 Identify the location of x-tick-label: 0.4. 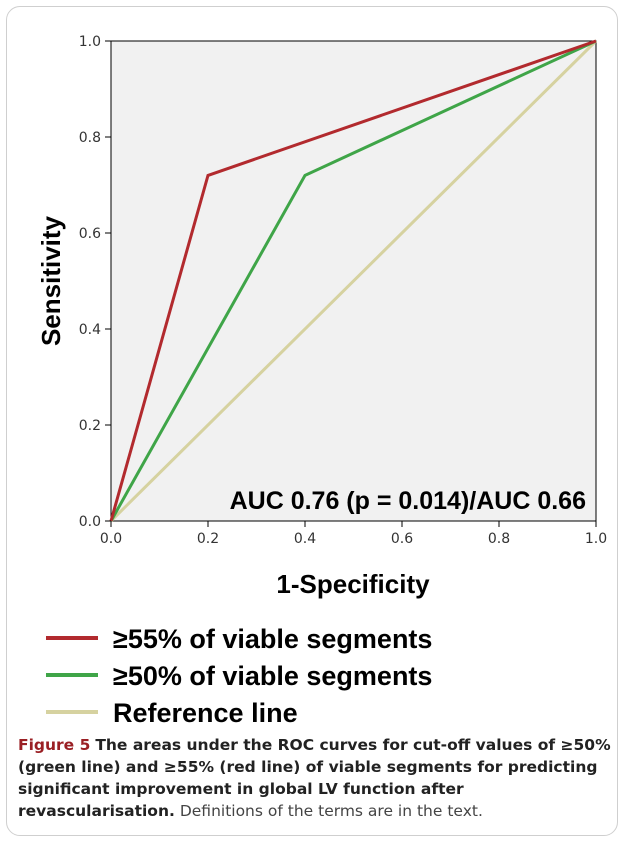
(305, 539).